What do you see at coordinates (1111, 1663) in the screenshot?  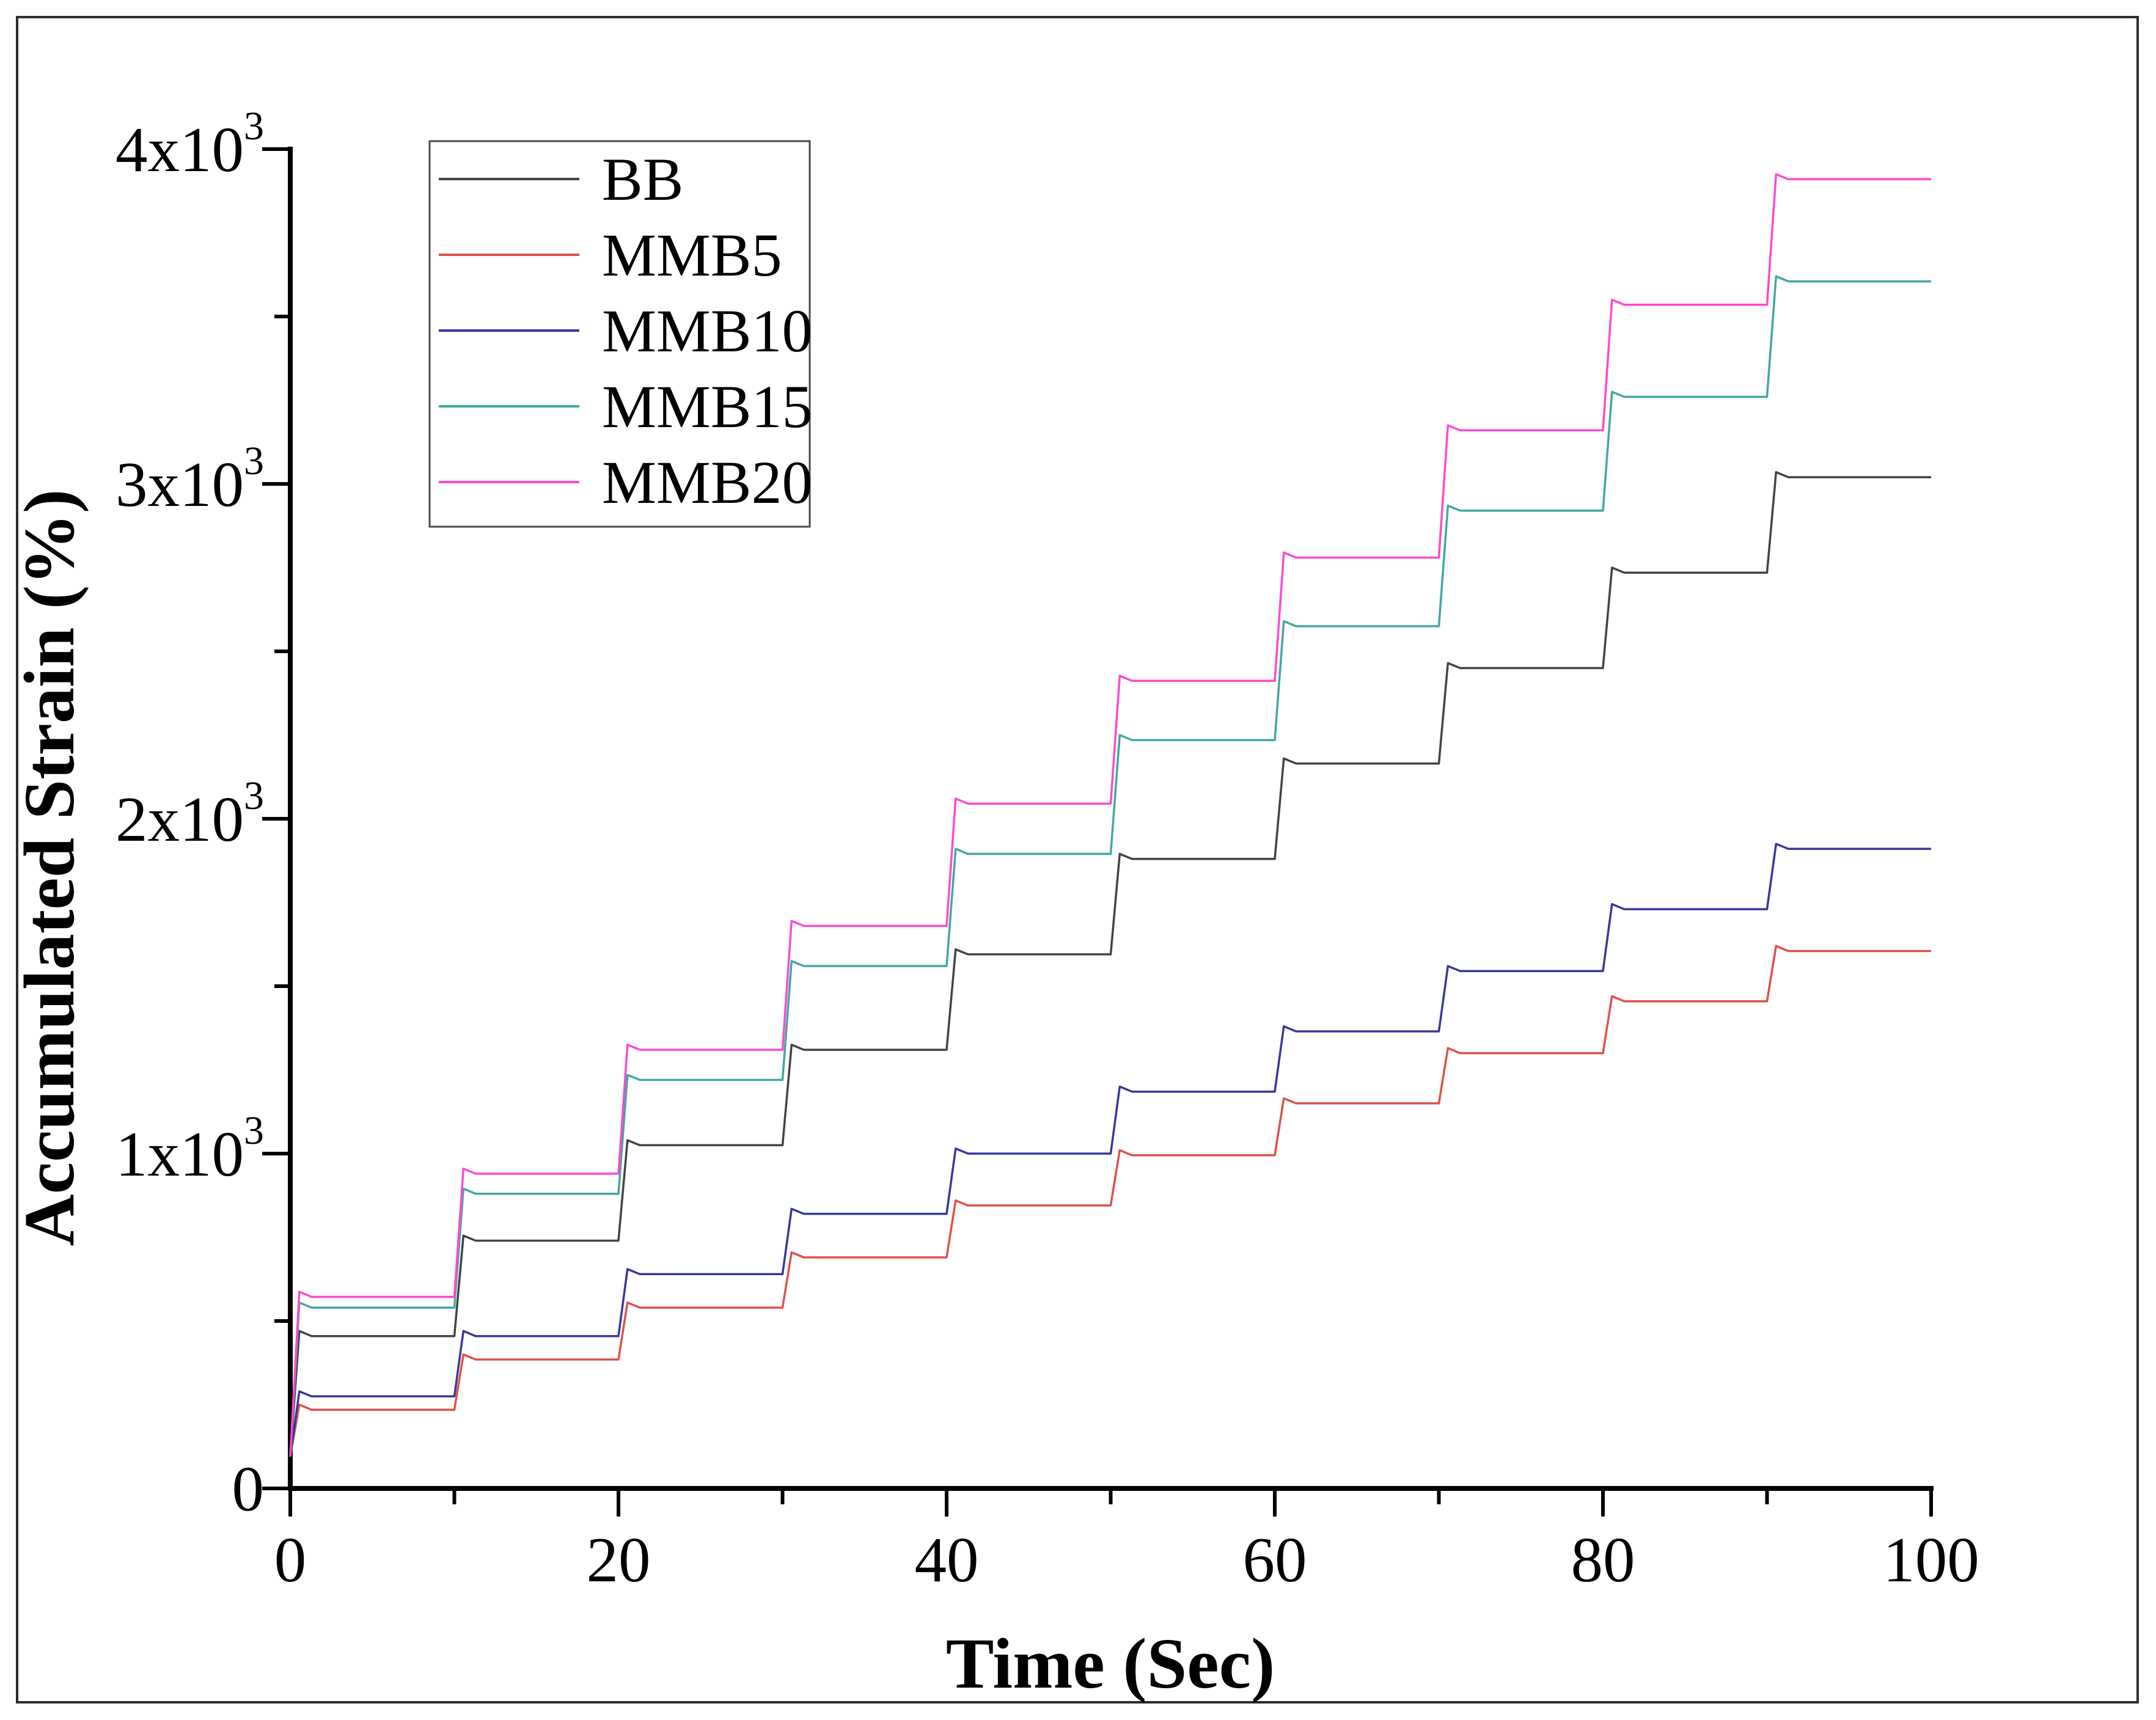 I see `x-axis-title: Time (Sec)` at bounding box center [1111, 1663].